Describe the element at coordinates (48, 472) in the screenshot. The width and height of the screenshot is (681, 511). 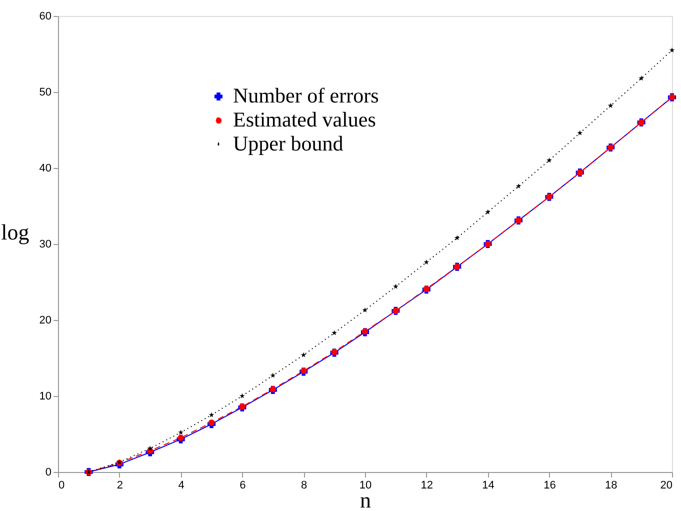
I see `y-tick-label: 0` at that location.